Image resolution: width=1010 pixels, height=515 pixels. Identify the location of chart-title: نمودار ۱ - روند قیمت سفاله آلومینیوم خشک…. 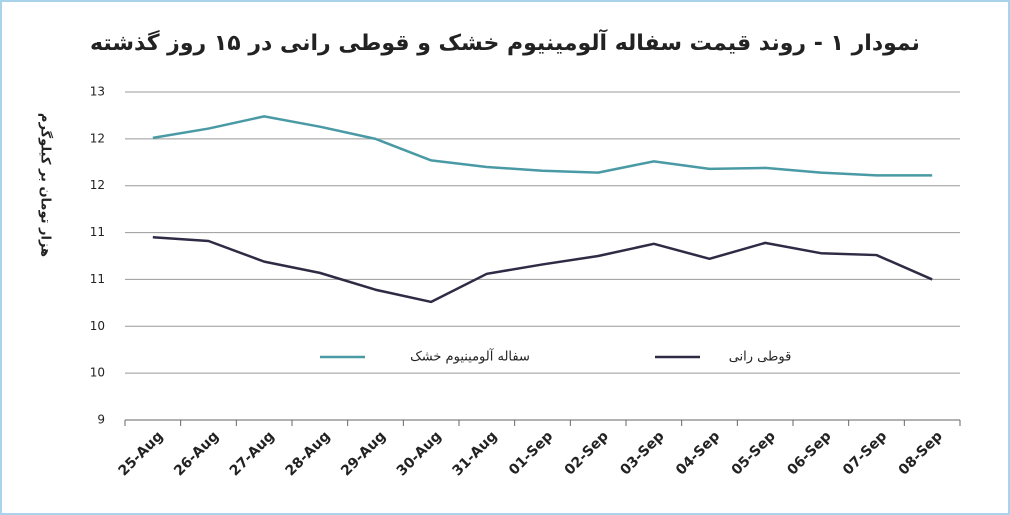
(505, 42).